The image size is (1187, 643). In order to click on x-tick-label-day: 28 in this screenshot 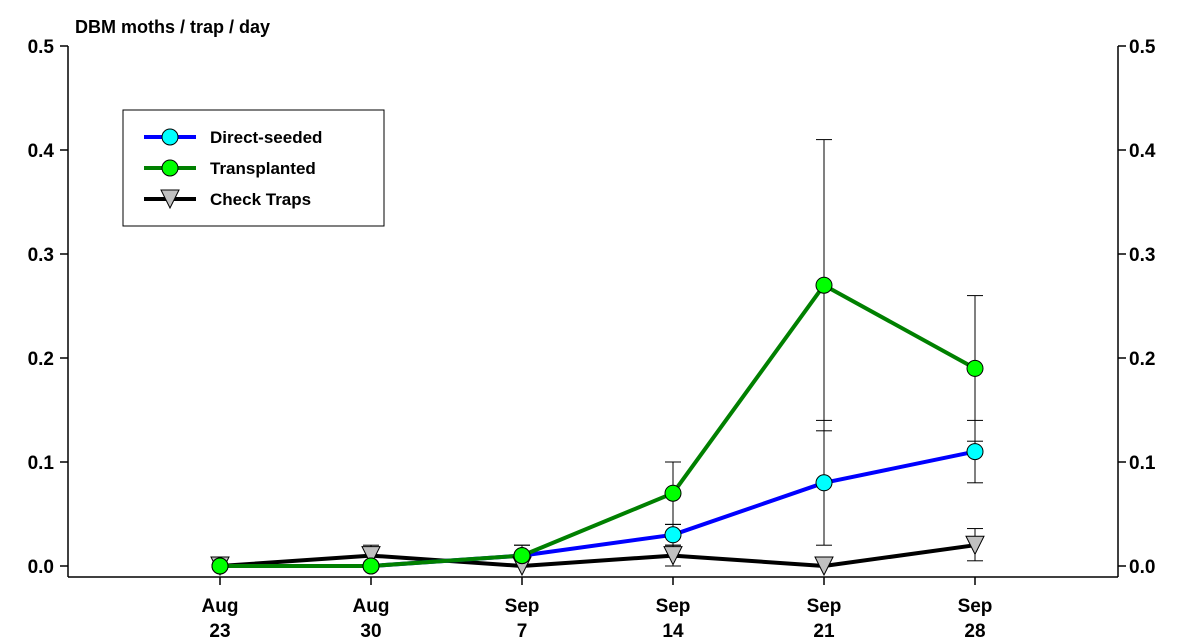, I will do `click(974, 631)`.